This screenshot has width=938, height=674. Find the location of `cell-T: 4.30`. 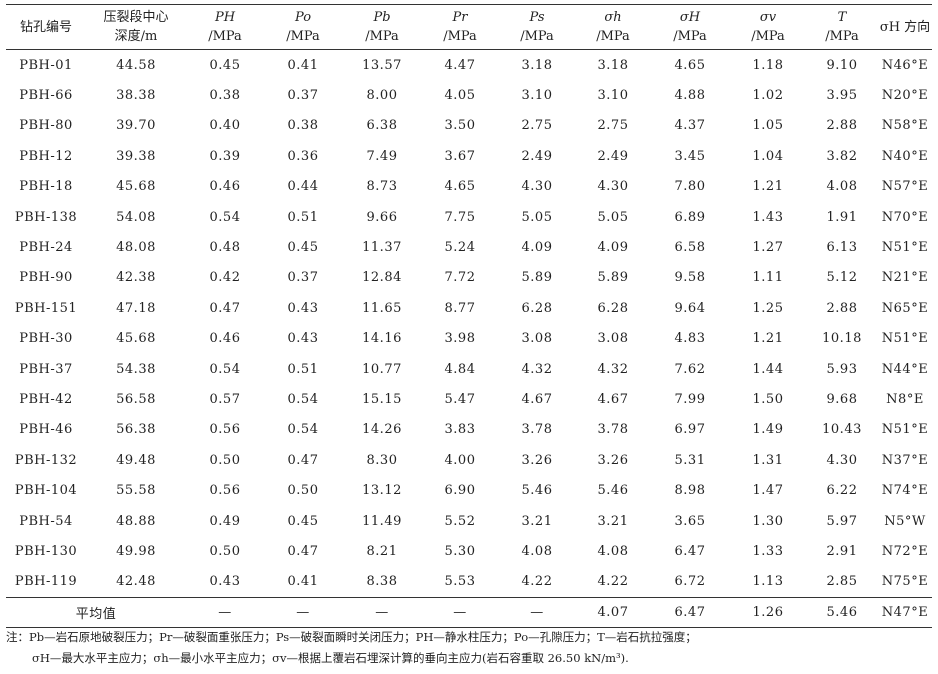

cell-T: 4.30 is located at coordinates (842, 460).